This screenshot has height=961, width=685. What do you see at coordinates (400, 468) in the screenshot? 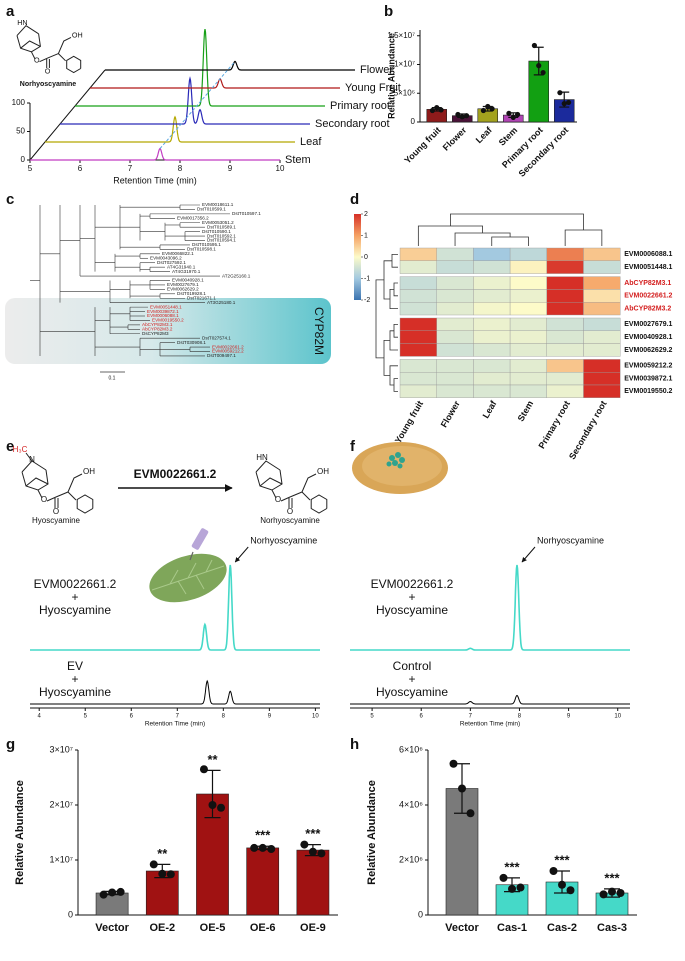
I see `yeast-icon` at bounding box center [400, 468].